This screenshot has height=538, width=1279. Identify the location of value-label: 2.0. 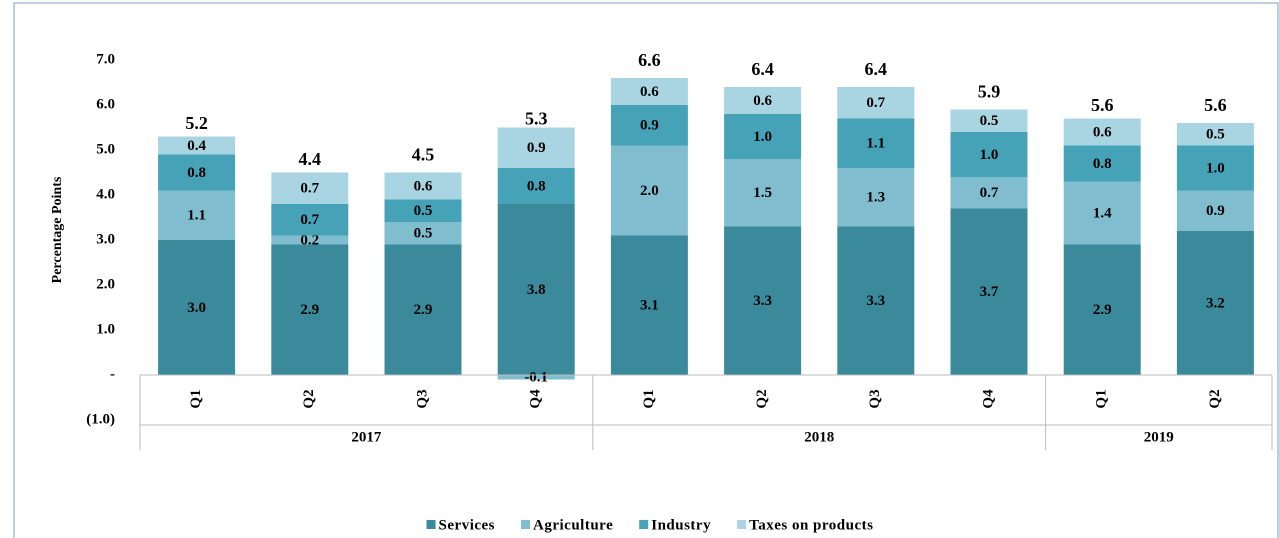
(649, 191).